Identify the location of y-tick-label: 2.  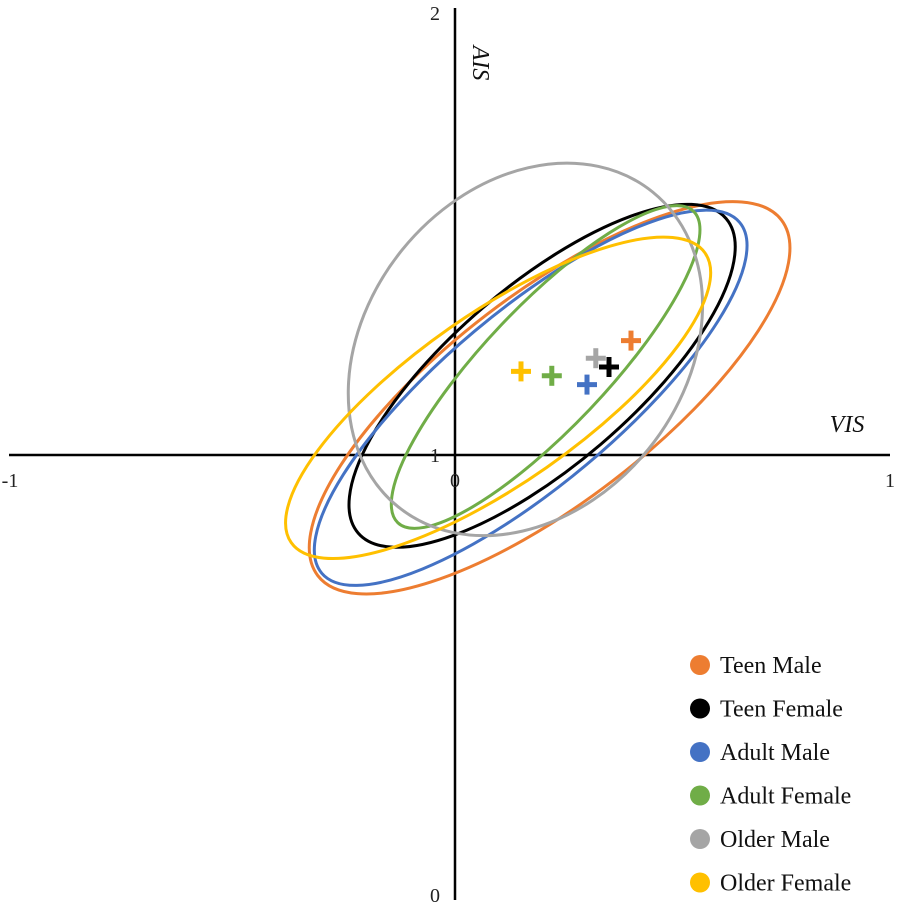
(435, 14).